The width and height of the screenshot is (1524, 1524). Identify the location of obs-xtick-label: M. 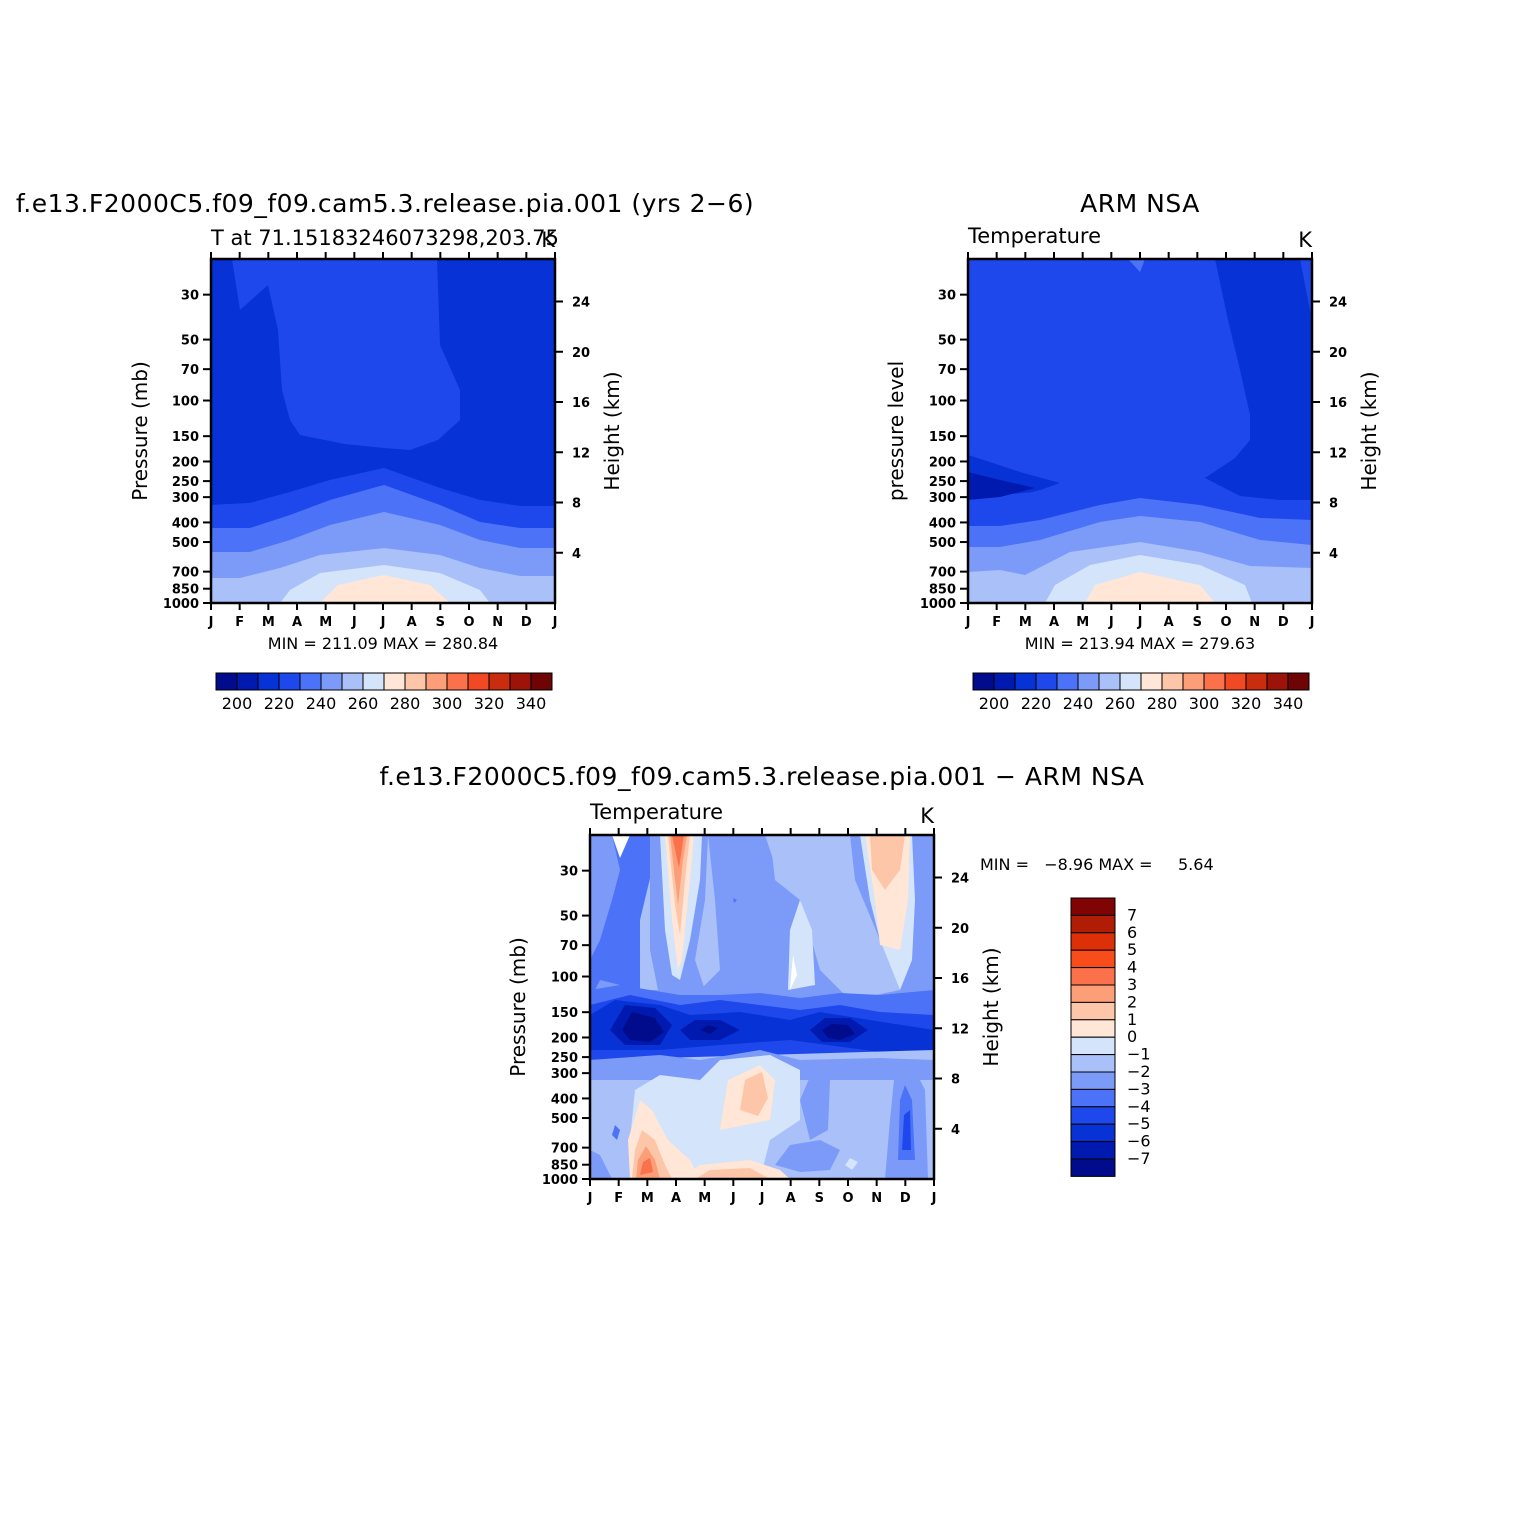
(1025, 622).